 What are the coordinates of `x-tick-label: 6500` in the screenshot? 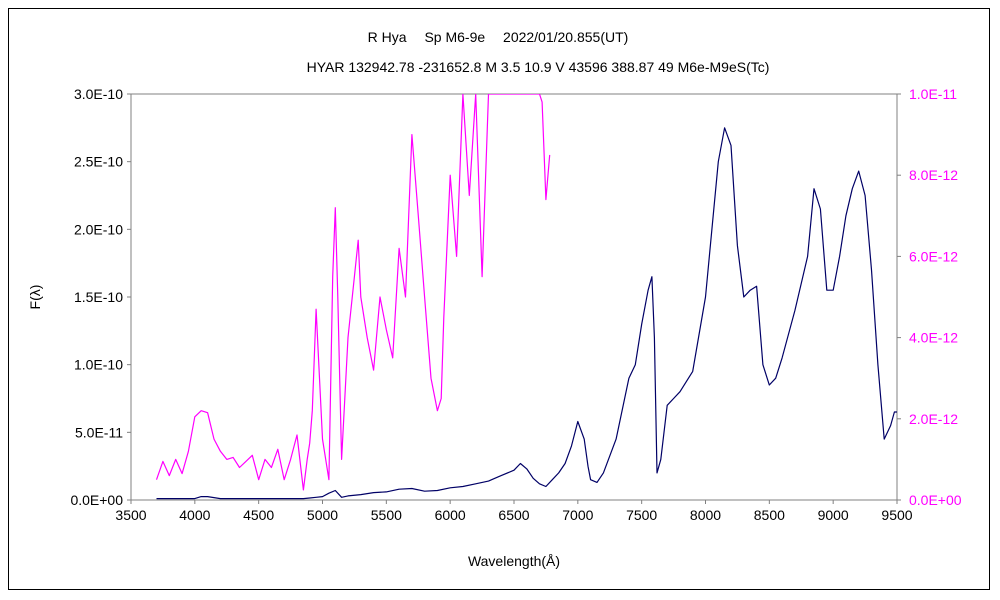 It's located at (513, 515).